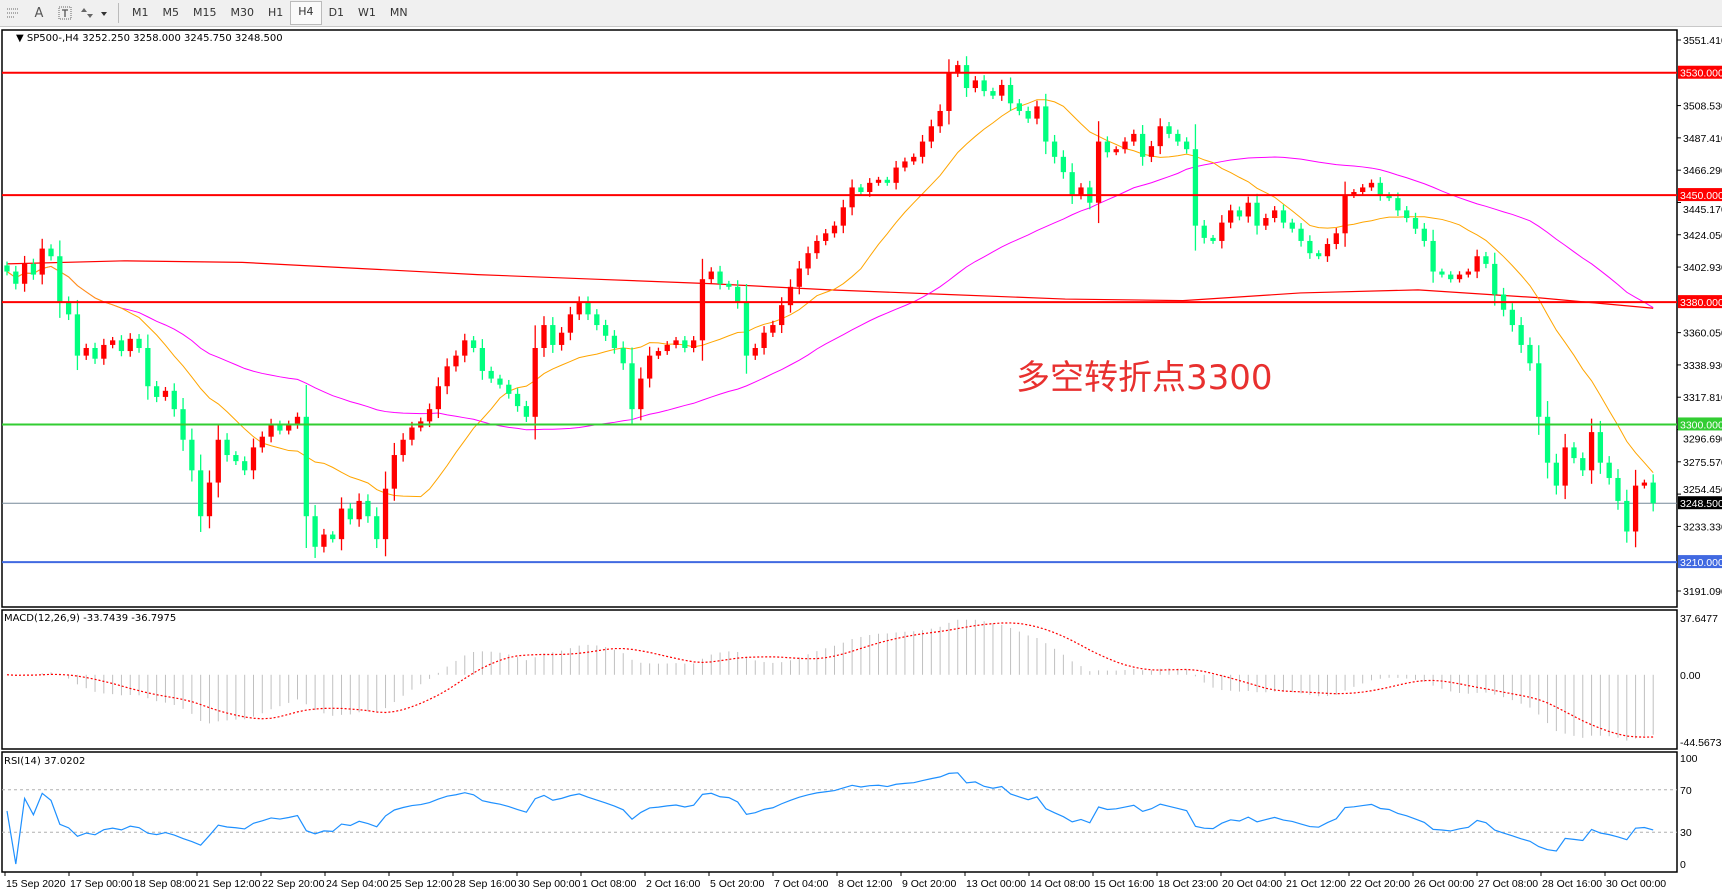 This screenshot has height=892, width=1722. What do you see at coordinates (140, 12) in the screenshot?
I see `timeframe-m1: M1` at bounding box center [140, 12].